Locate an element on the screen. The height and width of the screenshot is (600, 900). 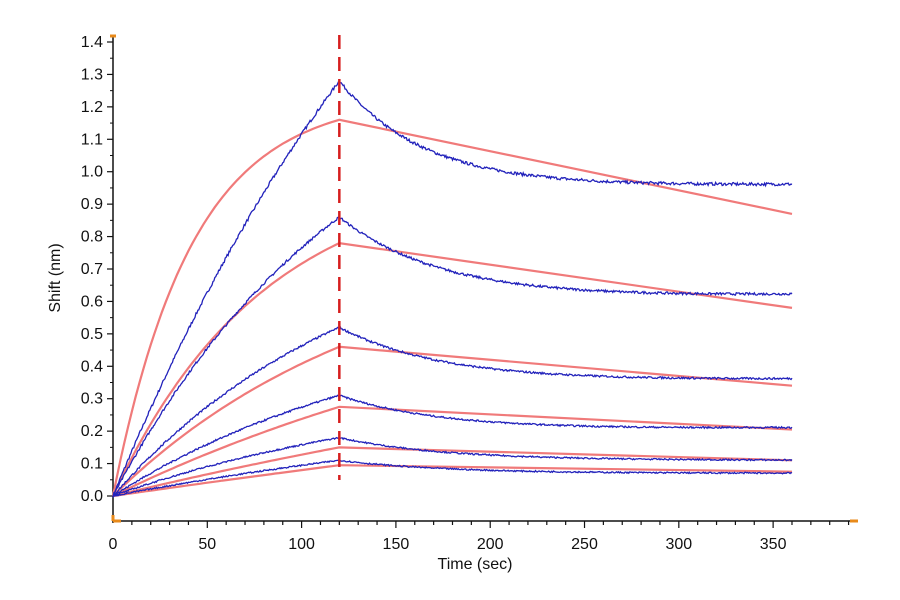
y-tick-label: 1.4 is located at coordinates (92, 42).